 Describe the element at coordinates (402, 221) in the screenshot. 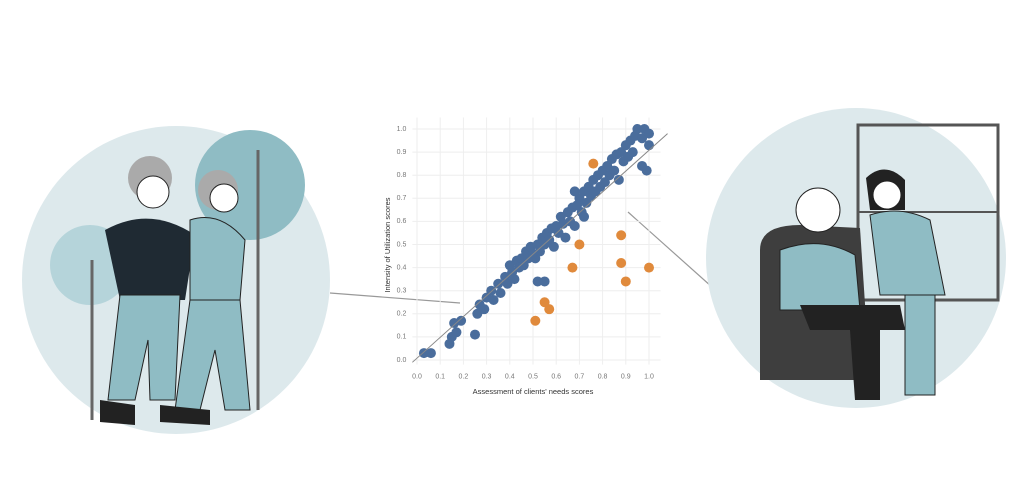

I see `y-tick-label: 0.6` at that location.